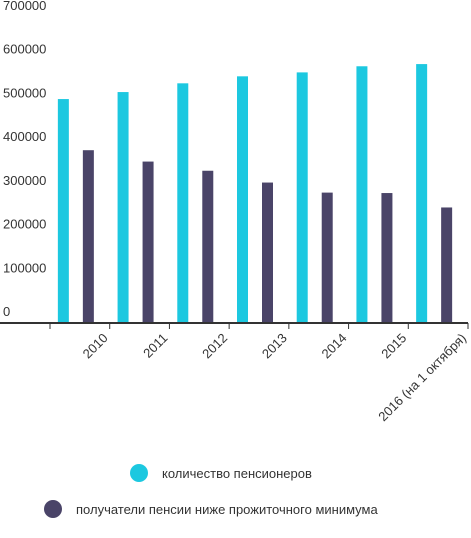 This screenshot has height=538, width=471. What do you see at coordinates (214, 345) in the screenshot?
I see `x-category-label: 2012` at bounding box center [214, 345].